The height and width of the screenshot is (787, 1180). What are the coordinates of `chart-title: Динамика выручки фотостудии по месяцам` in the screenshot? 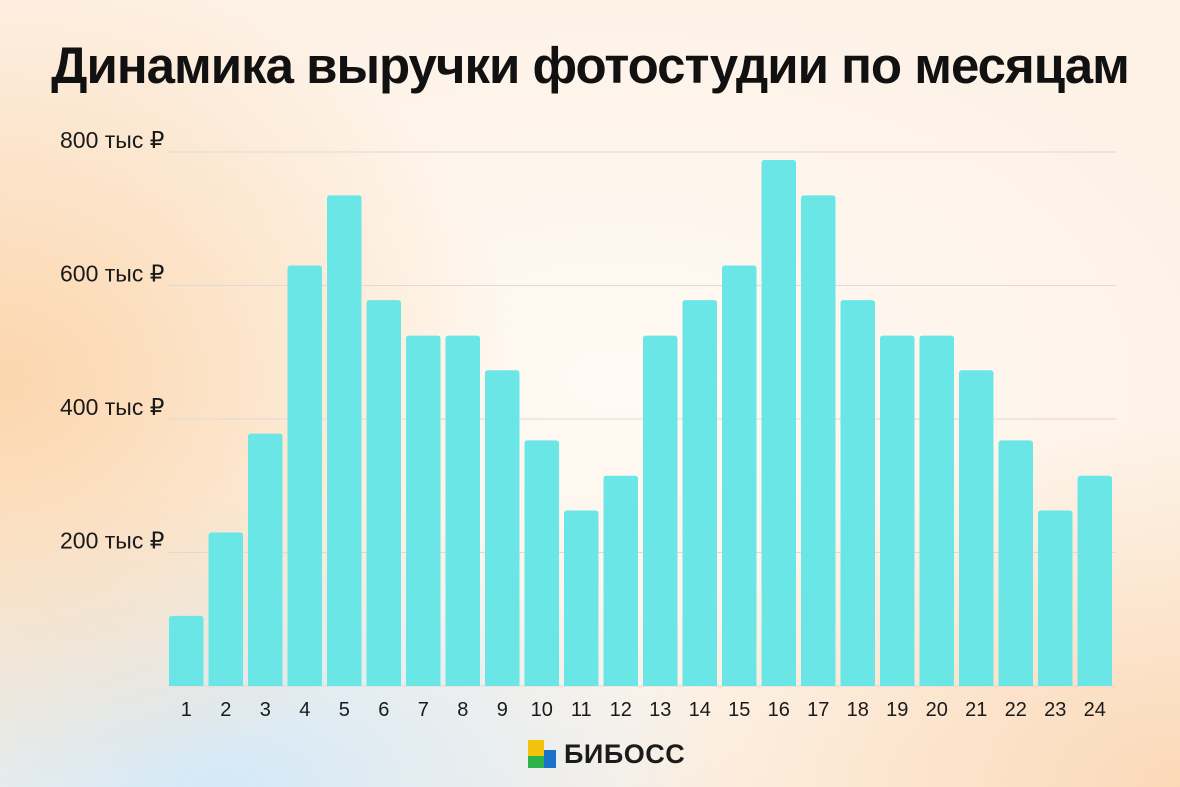 It's located at (590, 65).